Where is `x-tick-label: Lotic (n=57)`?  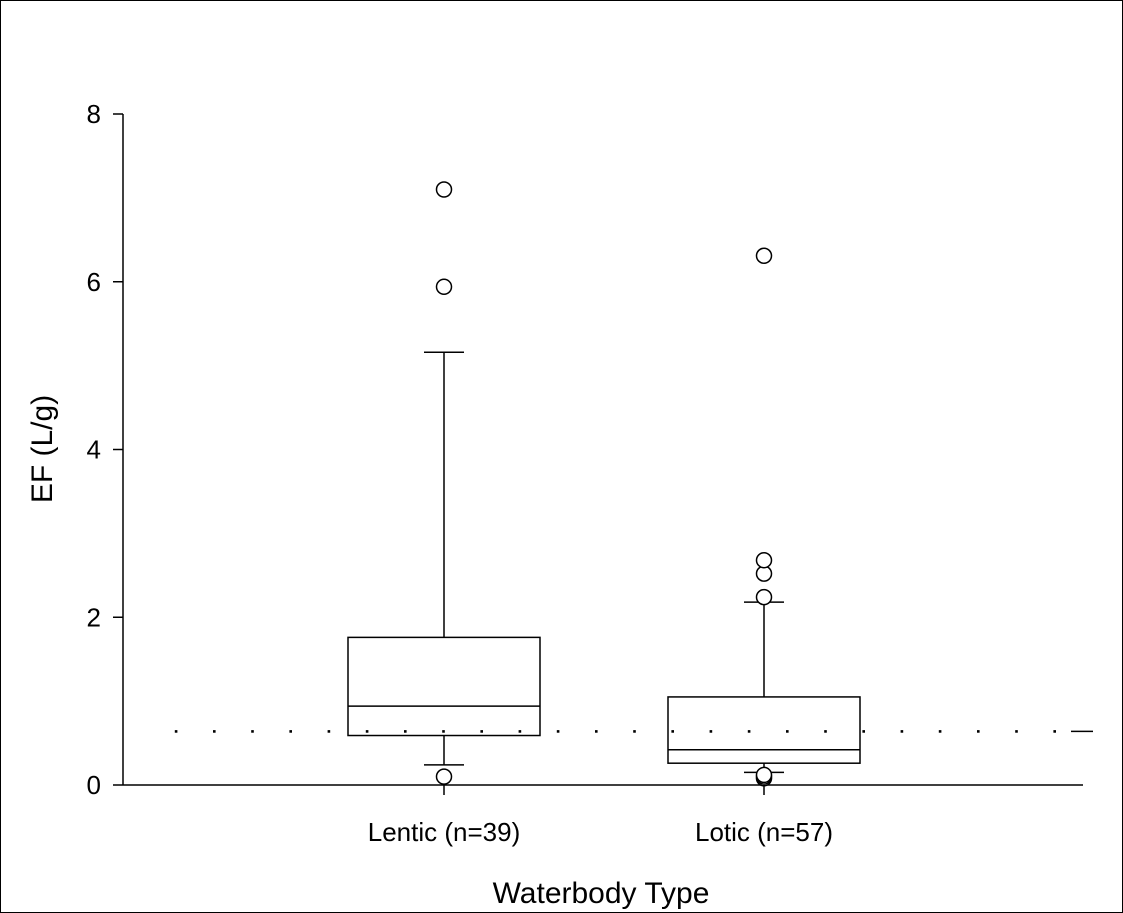
x-tick-label: Lotic (n=57) is located at coordinates (764, 832).